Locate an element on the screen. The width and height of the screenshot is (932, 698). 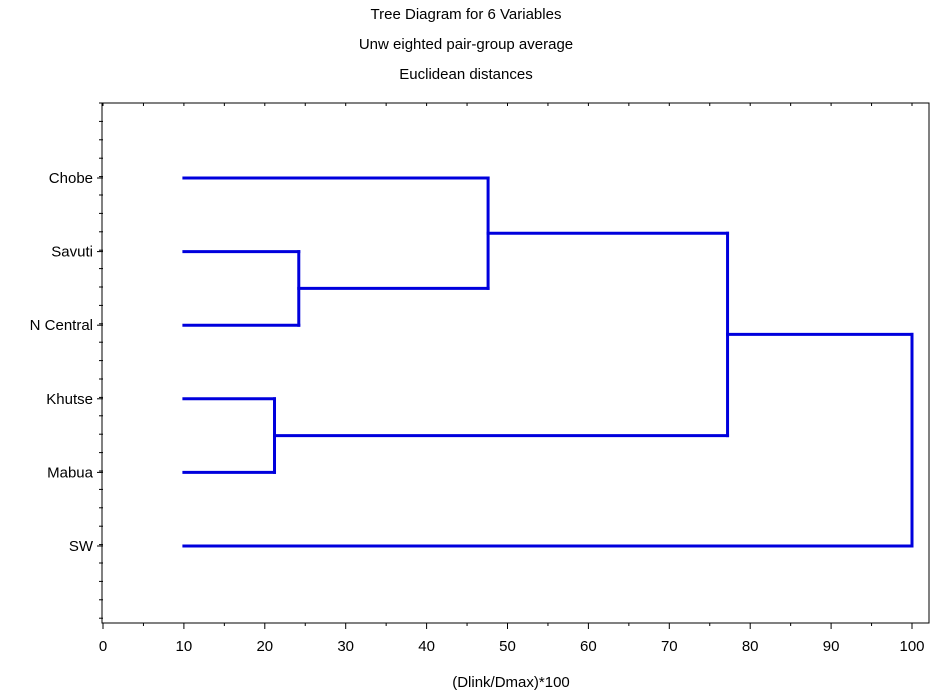
x-tick-label: 0 is located at coordinates (103, 646).